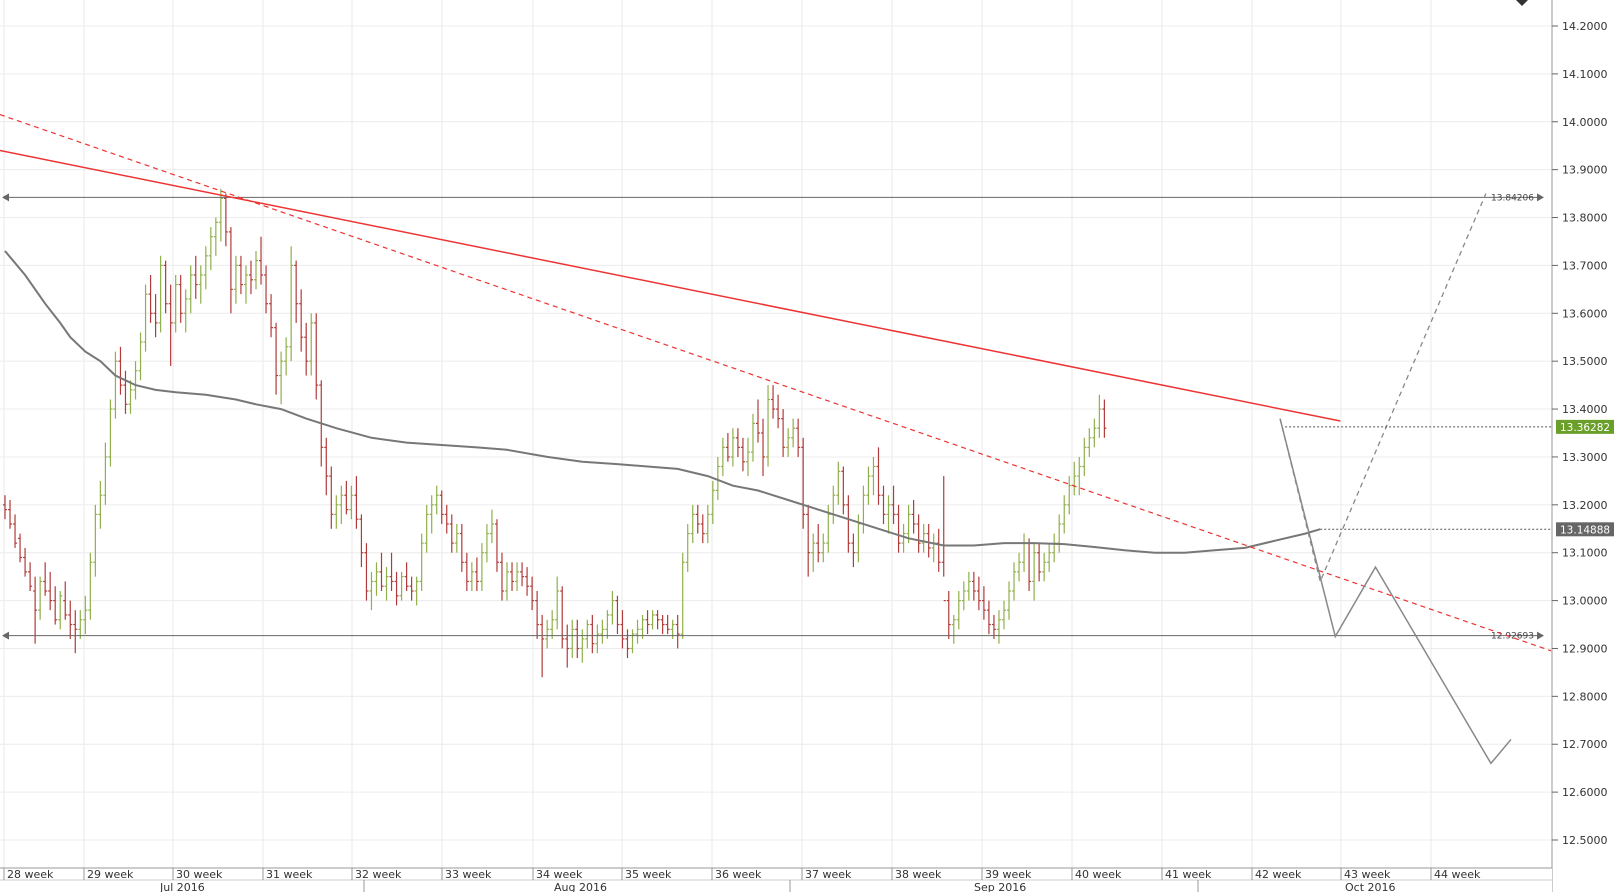 The width and height of the screenshot is (1617, 896). What do you see at coordinates (1585, 744) in the screenshot?
I see `price-tick-label: 12.7000` at bounding box center [1585, 744].